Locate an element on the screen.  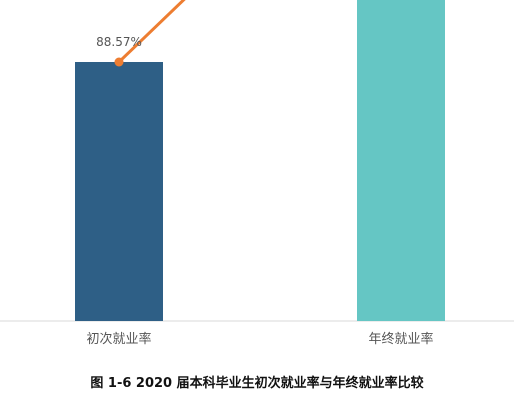
value-label-1: 88.57% is located at coordinates (119, 42).